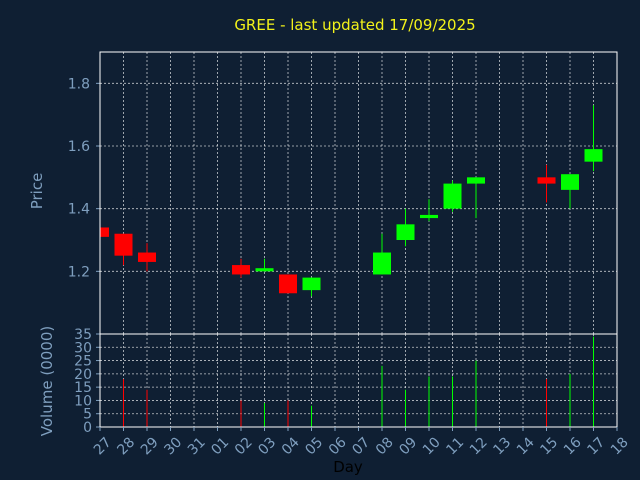  What do you see at coordinates (338, 446) in the screenshot?
I see `x-tick-label: 06` at bounding box center [338, 446].